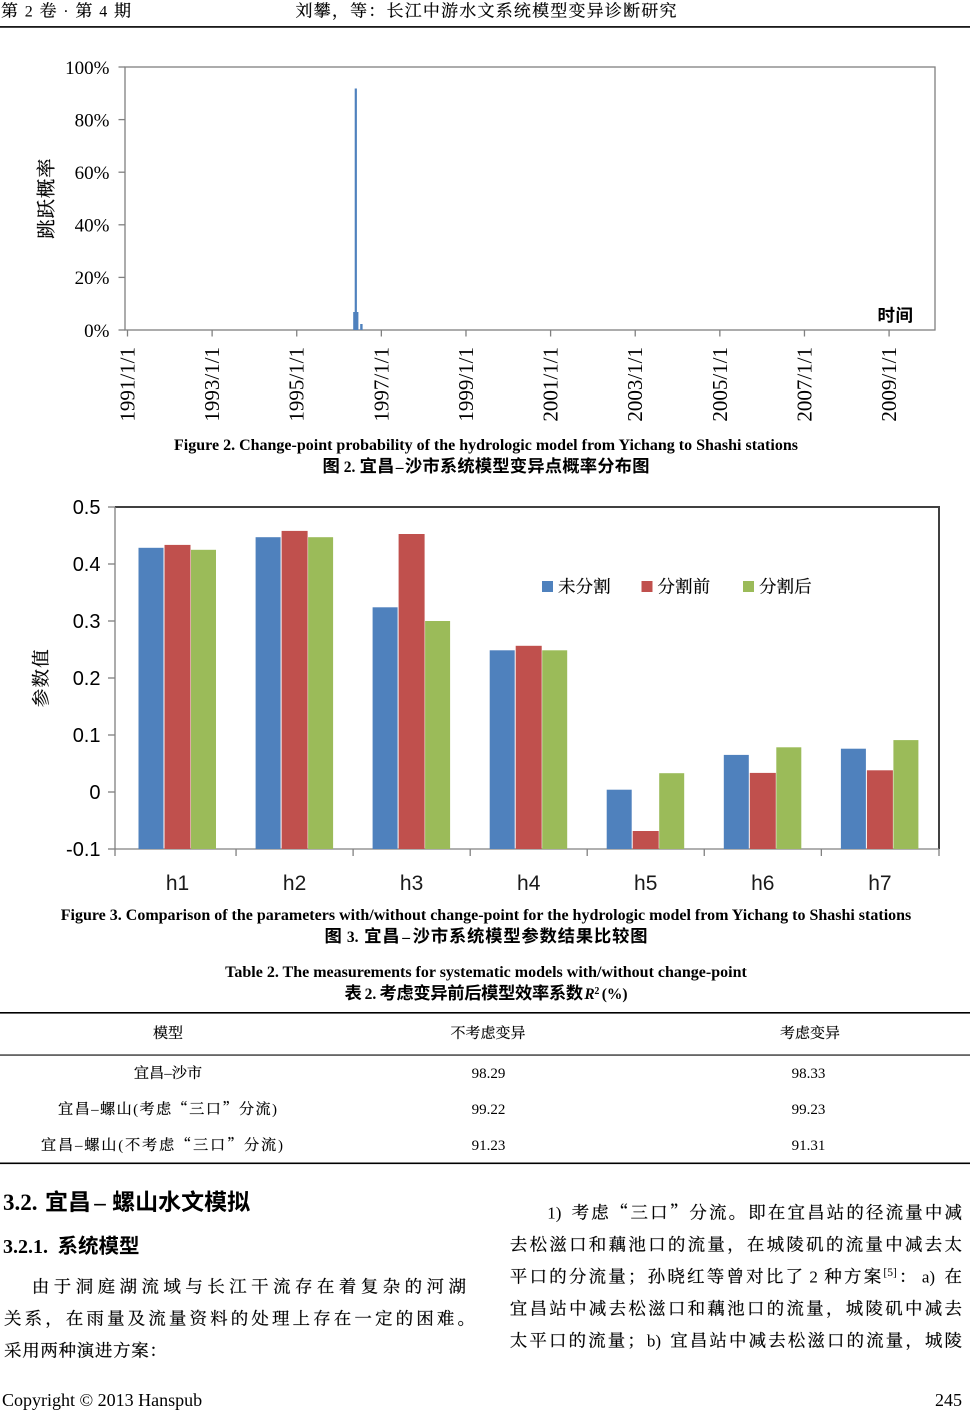  What do you see at coordinates (87, 508) in the screenshot?
I see `svg-text: 0.5` at bounding box center [87, 508].